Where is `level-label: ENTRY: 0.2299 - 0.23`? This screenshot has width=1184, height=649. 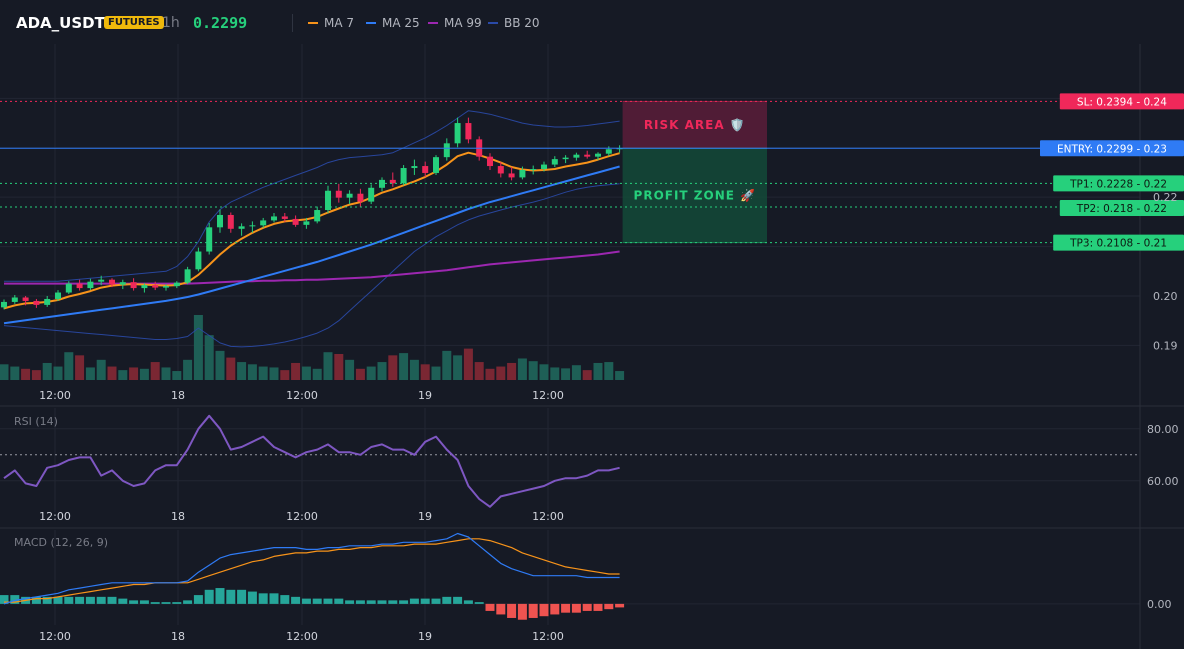 level-label: ENTRY: 0.2299 - 0.23 is located at coordinates (1112, 149).